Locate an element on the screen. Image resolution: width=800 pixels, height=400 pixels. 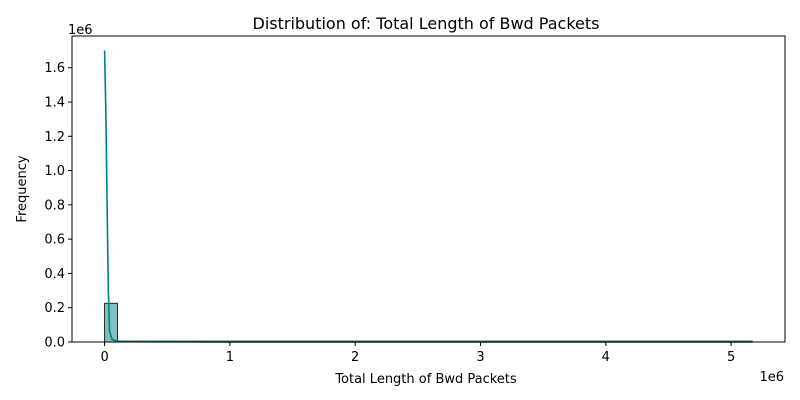
y-axis-label: Frequency is located at coordinates (22, 188).